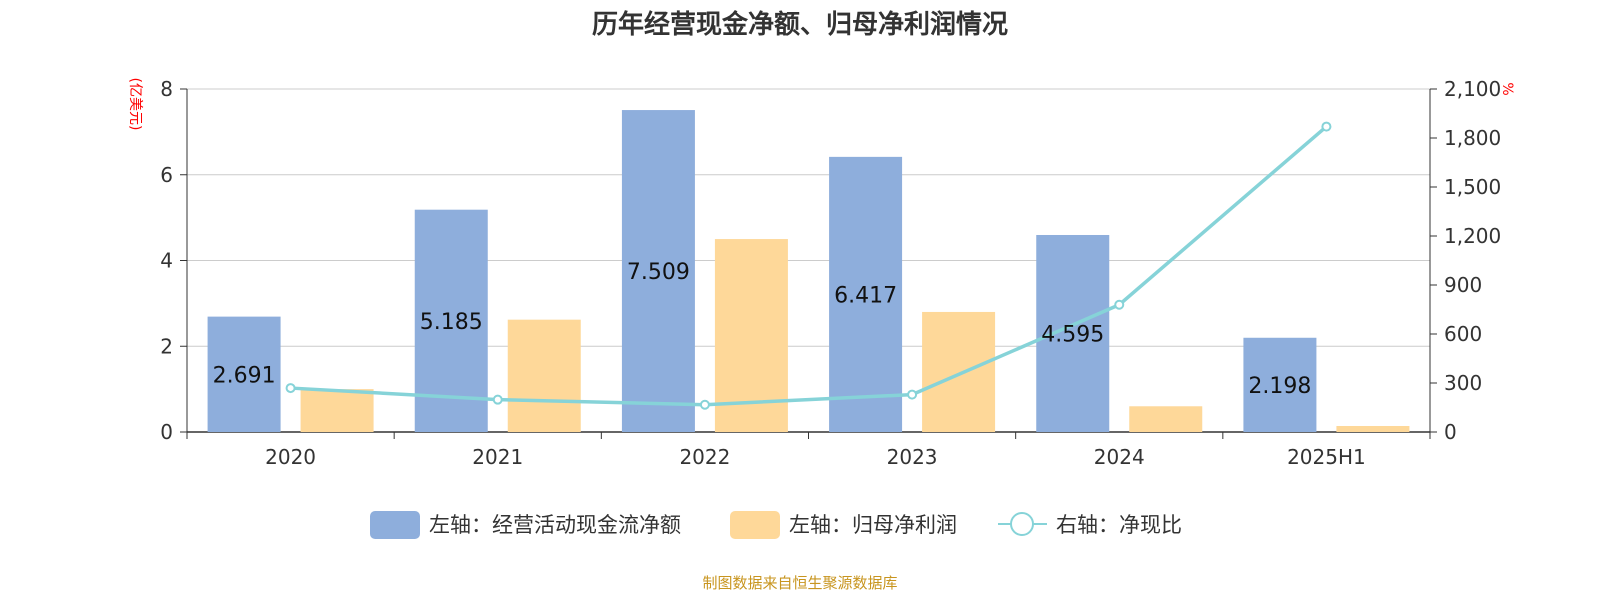 This screenshot has width=1600, height=600. Describe the element at coordinates (555, 525) in the screenshot. I see `legend-label-cashflow: 左轴：经营活动现金流净额` at that location.